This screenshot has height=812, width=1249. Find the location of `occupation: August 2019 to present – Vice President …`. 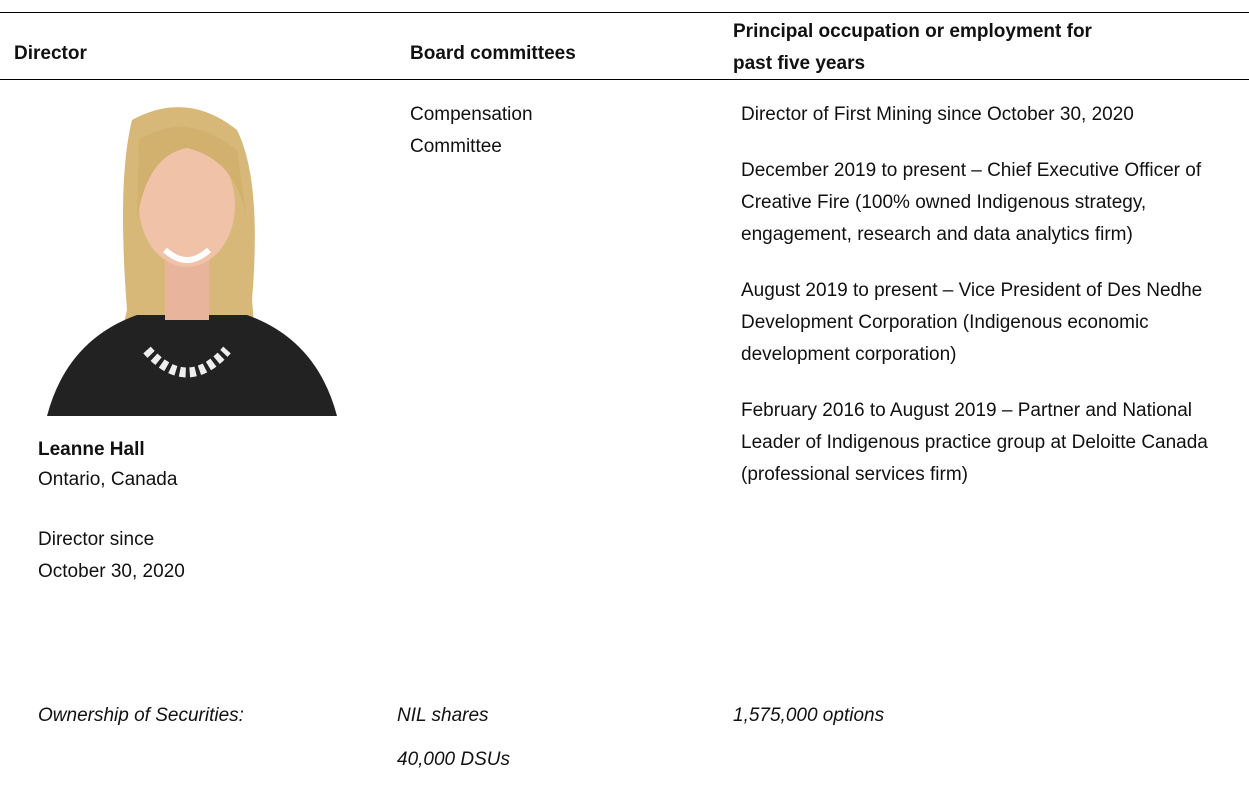

occupation: August 2019 to present – Vice President … is located at coordinates (972, 322).